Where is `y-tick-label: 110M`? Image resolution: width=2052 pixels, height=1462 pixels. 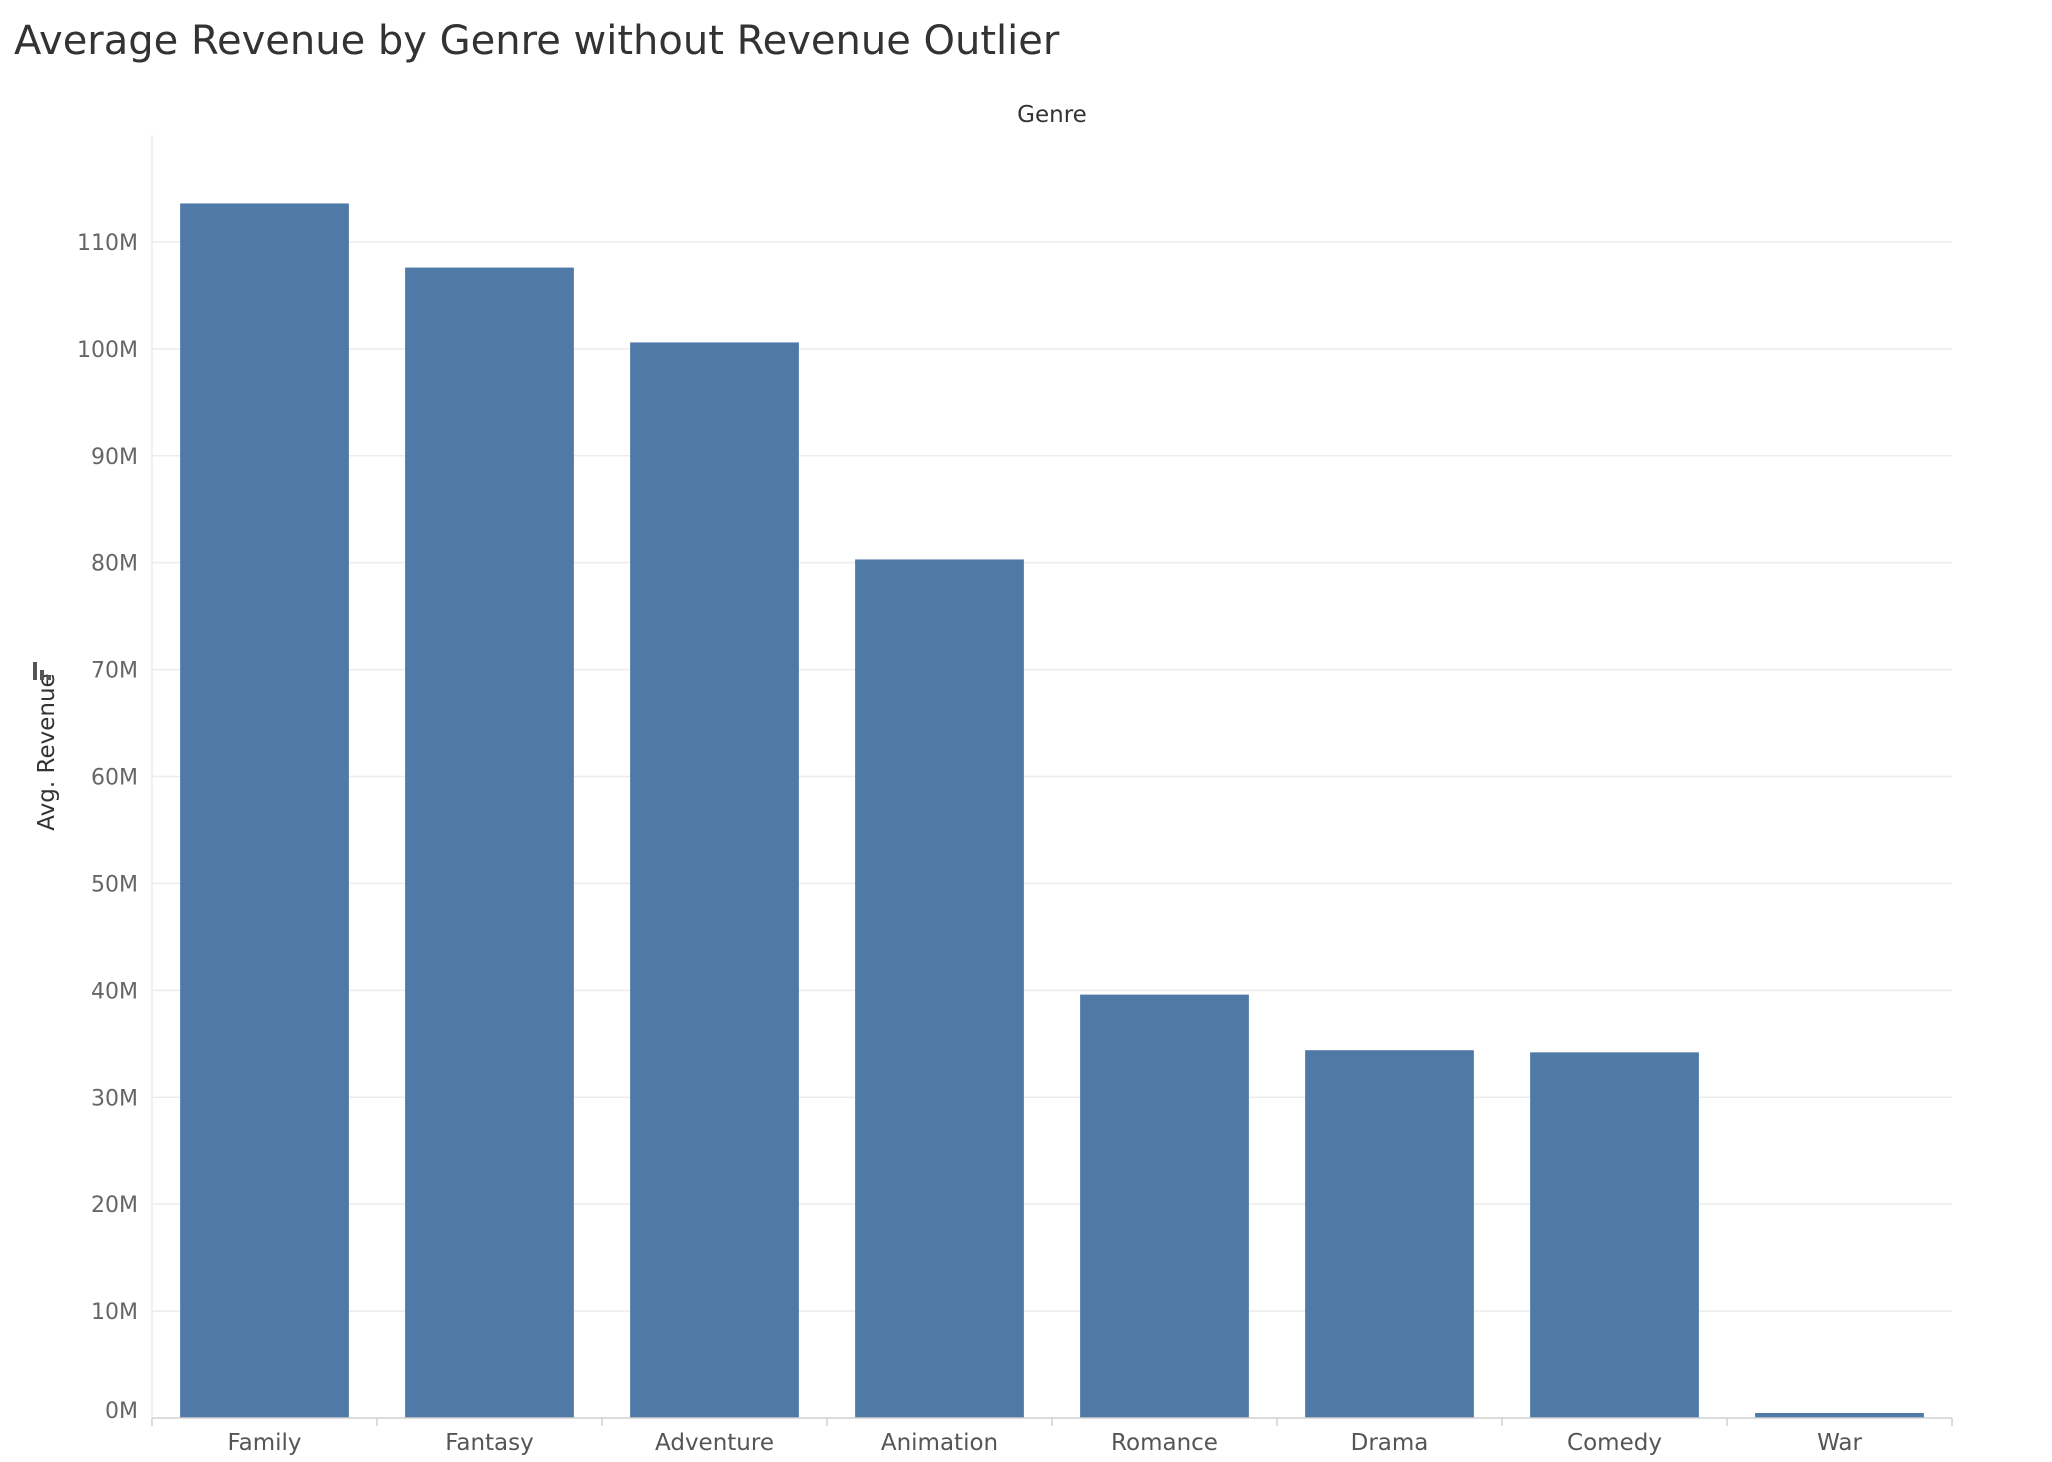 y-tick-label: 110M is located at coordinates (107, 243).